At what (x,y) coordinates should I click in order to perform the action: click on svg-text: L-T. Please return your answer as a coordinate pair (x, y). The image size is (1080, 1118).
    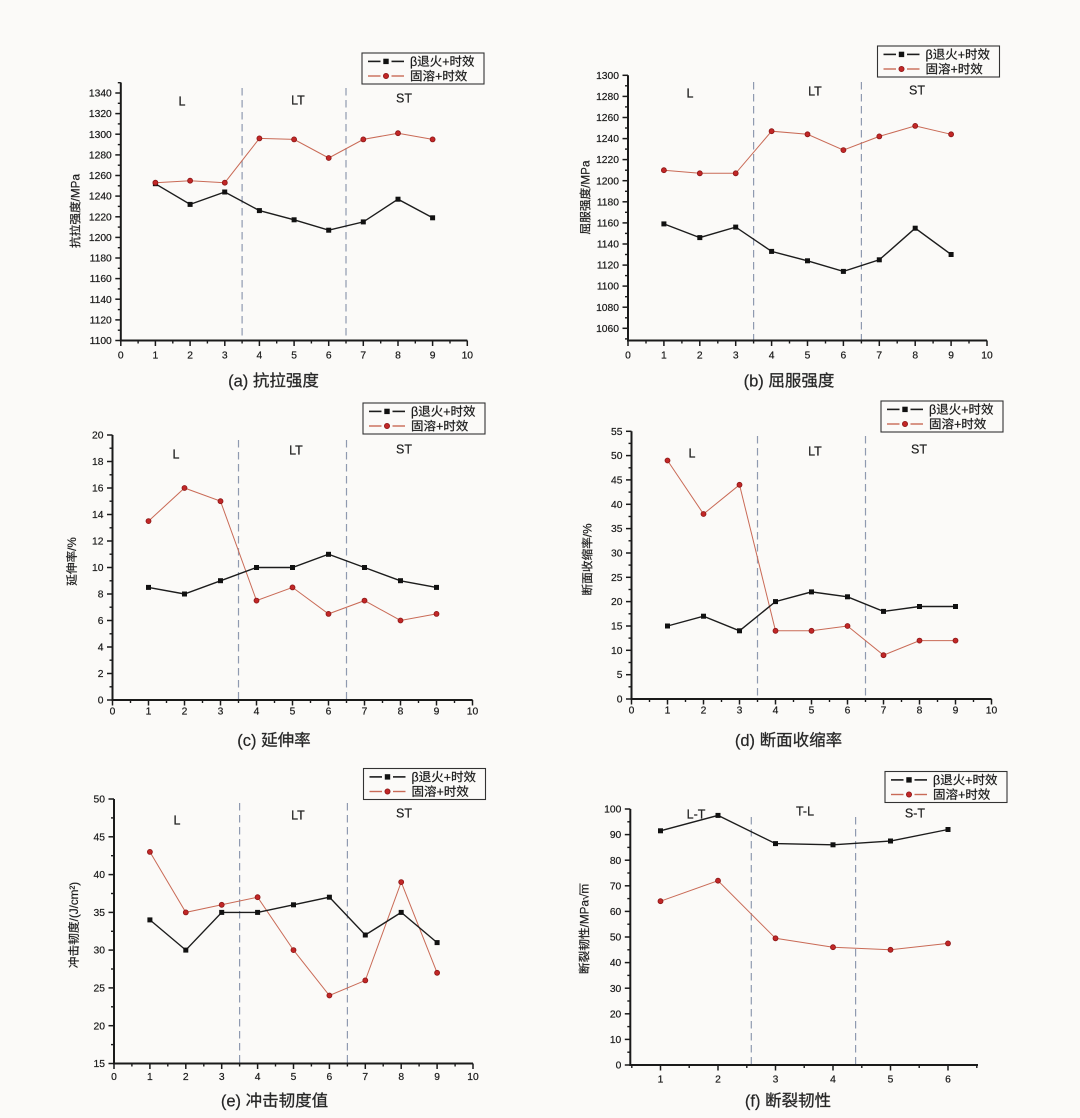
    Looking at the image, I should click on (696, 814).